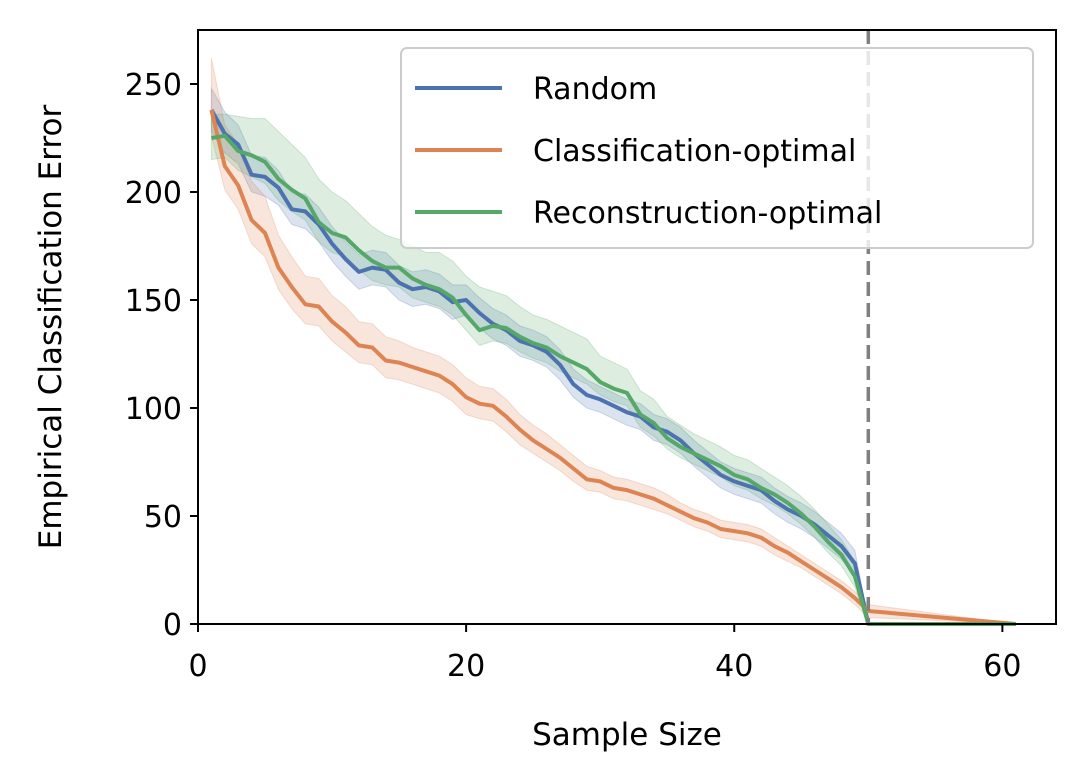 The image size is (1084, 784). I want to click on y-tick-label: 150, so click(153, 301).